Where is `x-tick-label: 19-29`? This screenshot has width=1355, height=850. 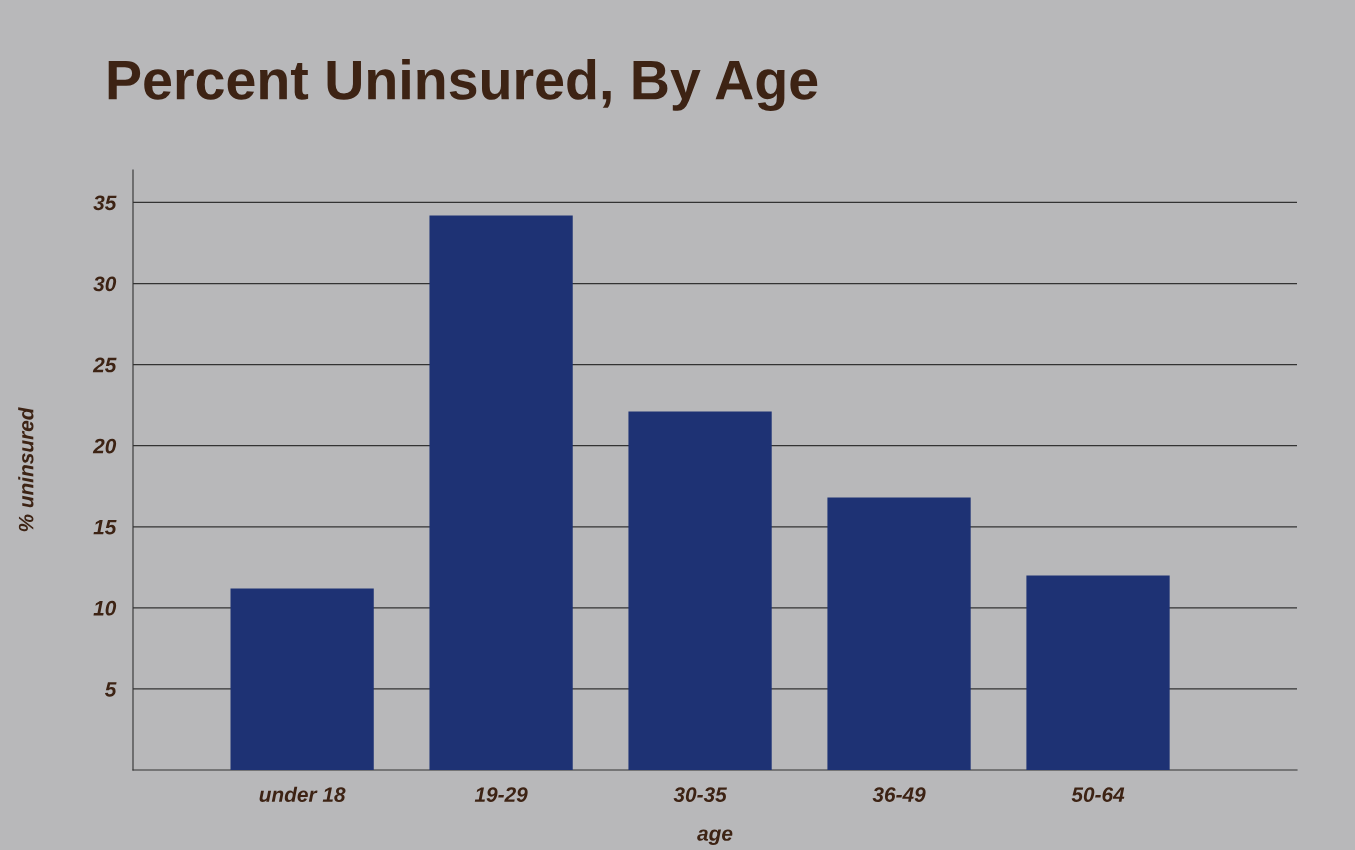 x-tick-label: 19-29 is located at coordinates (501, 794).